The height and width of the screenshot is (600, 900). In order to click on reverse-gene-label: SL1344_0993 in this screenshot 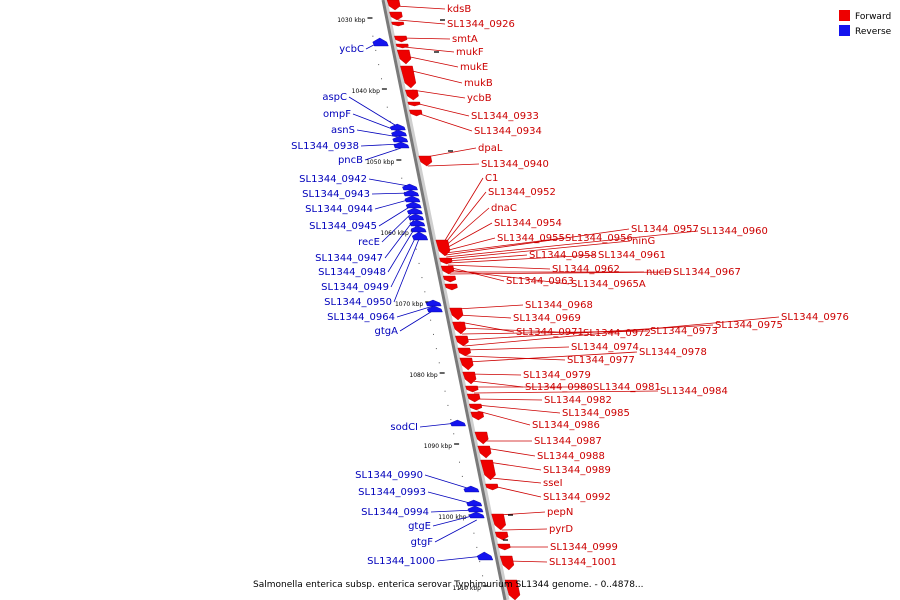, I will do `click(392, 492)`.